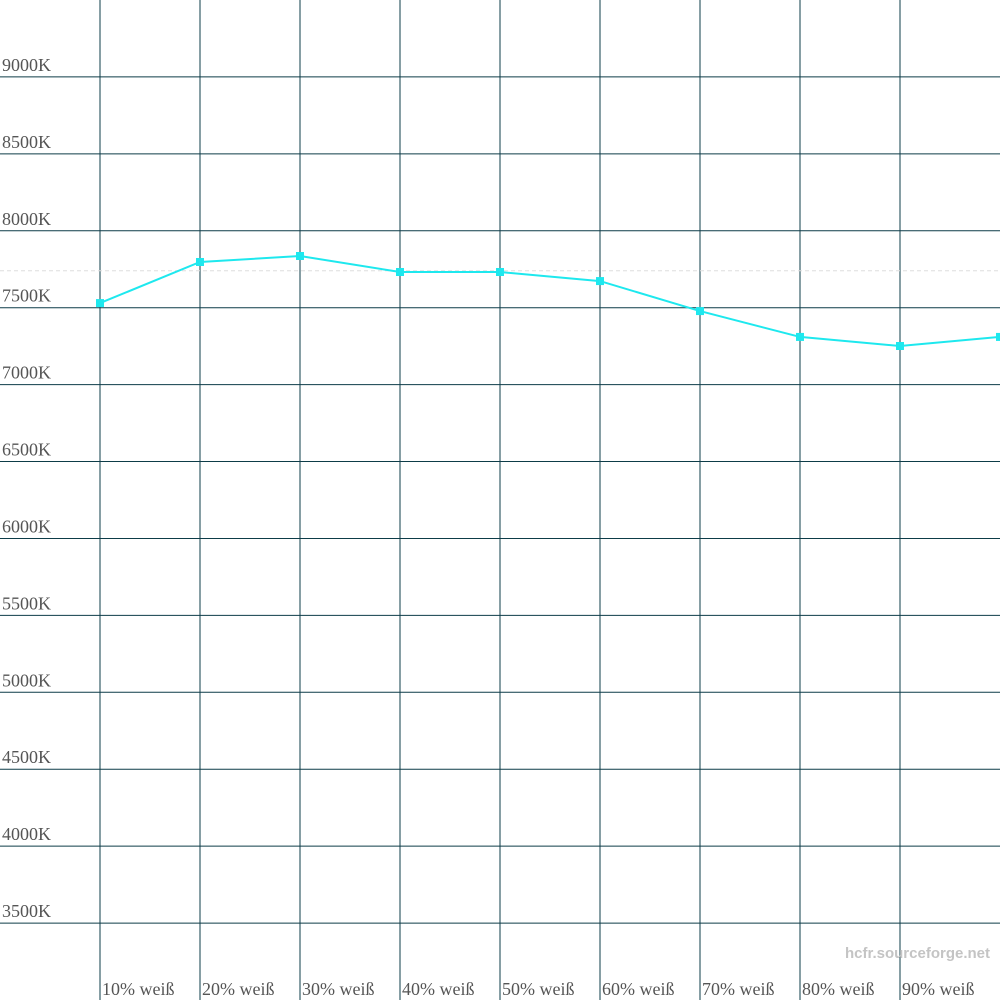  I want to click on y-tick-label: 8500K, so click(26, 142).